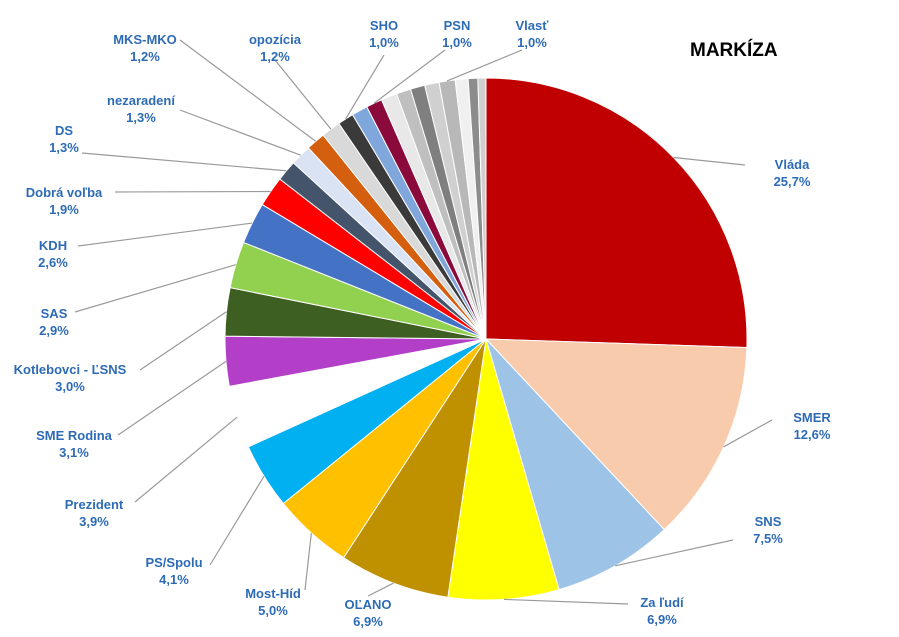  I want to click on data-label-value: 3,1%, so click(74, 452).